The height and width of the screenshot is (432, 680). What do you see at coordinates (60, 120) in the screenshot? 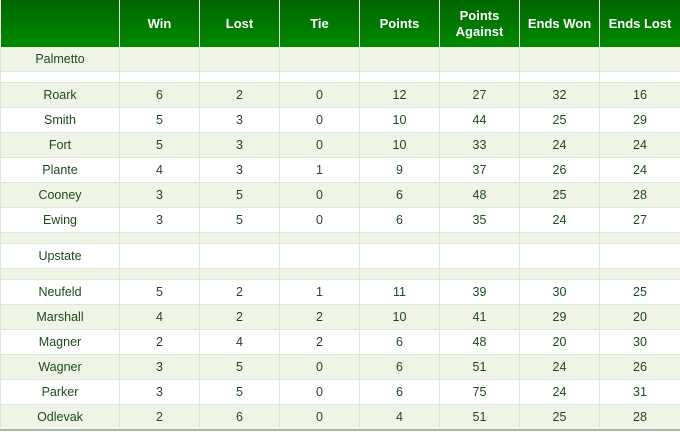
I see `player-name: Smith` at bounding box center [60, 120].